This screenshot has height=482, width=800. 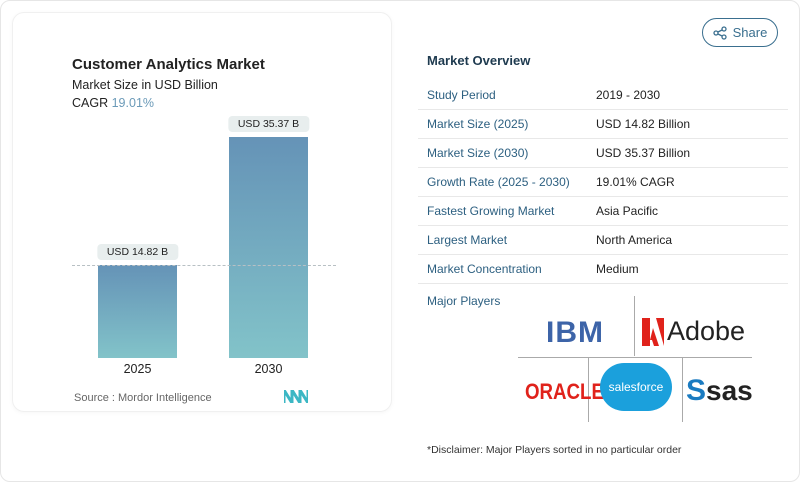 What do you see at coordinates (627, 211) in the screenshot?
I see `row-value: Asia Pacific` at bounding box center [627, 211].